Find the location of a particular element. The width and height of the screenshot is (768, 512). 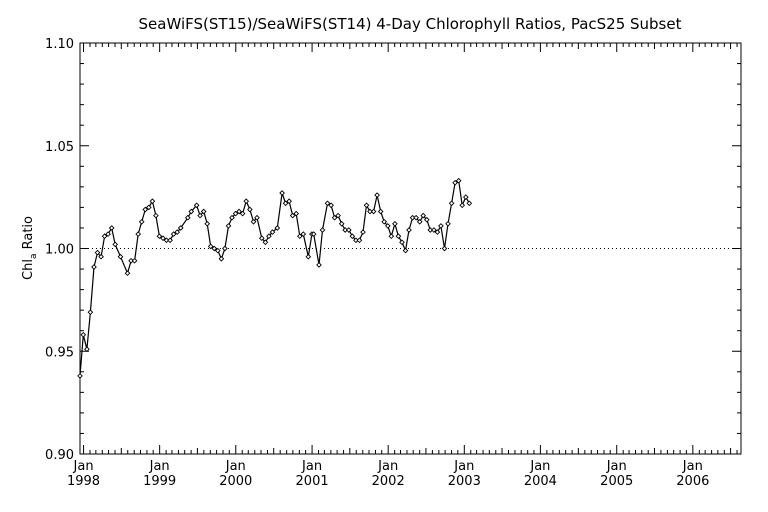

y-tick-label: 1.05 is located at coordinates (59, 147).